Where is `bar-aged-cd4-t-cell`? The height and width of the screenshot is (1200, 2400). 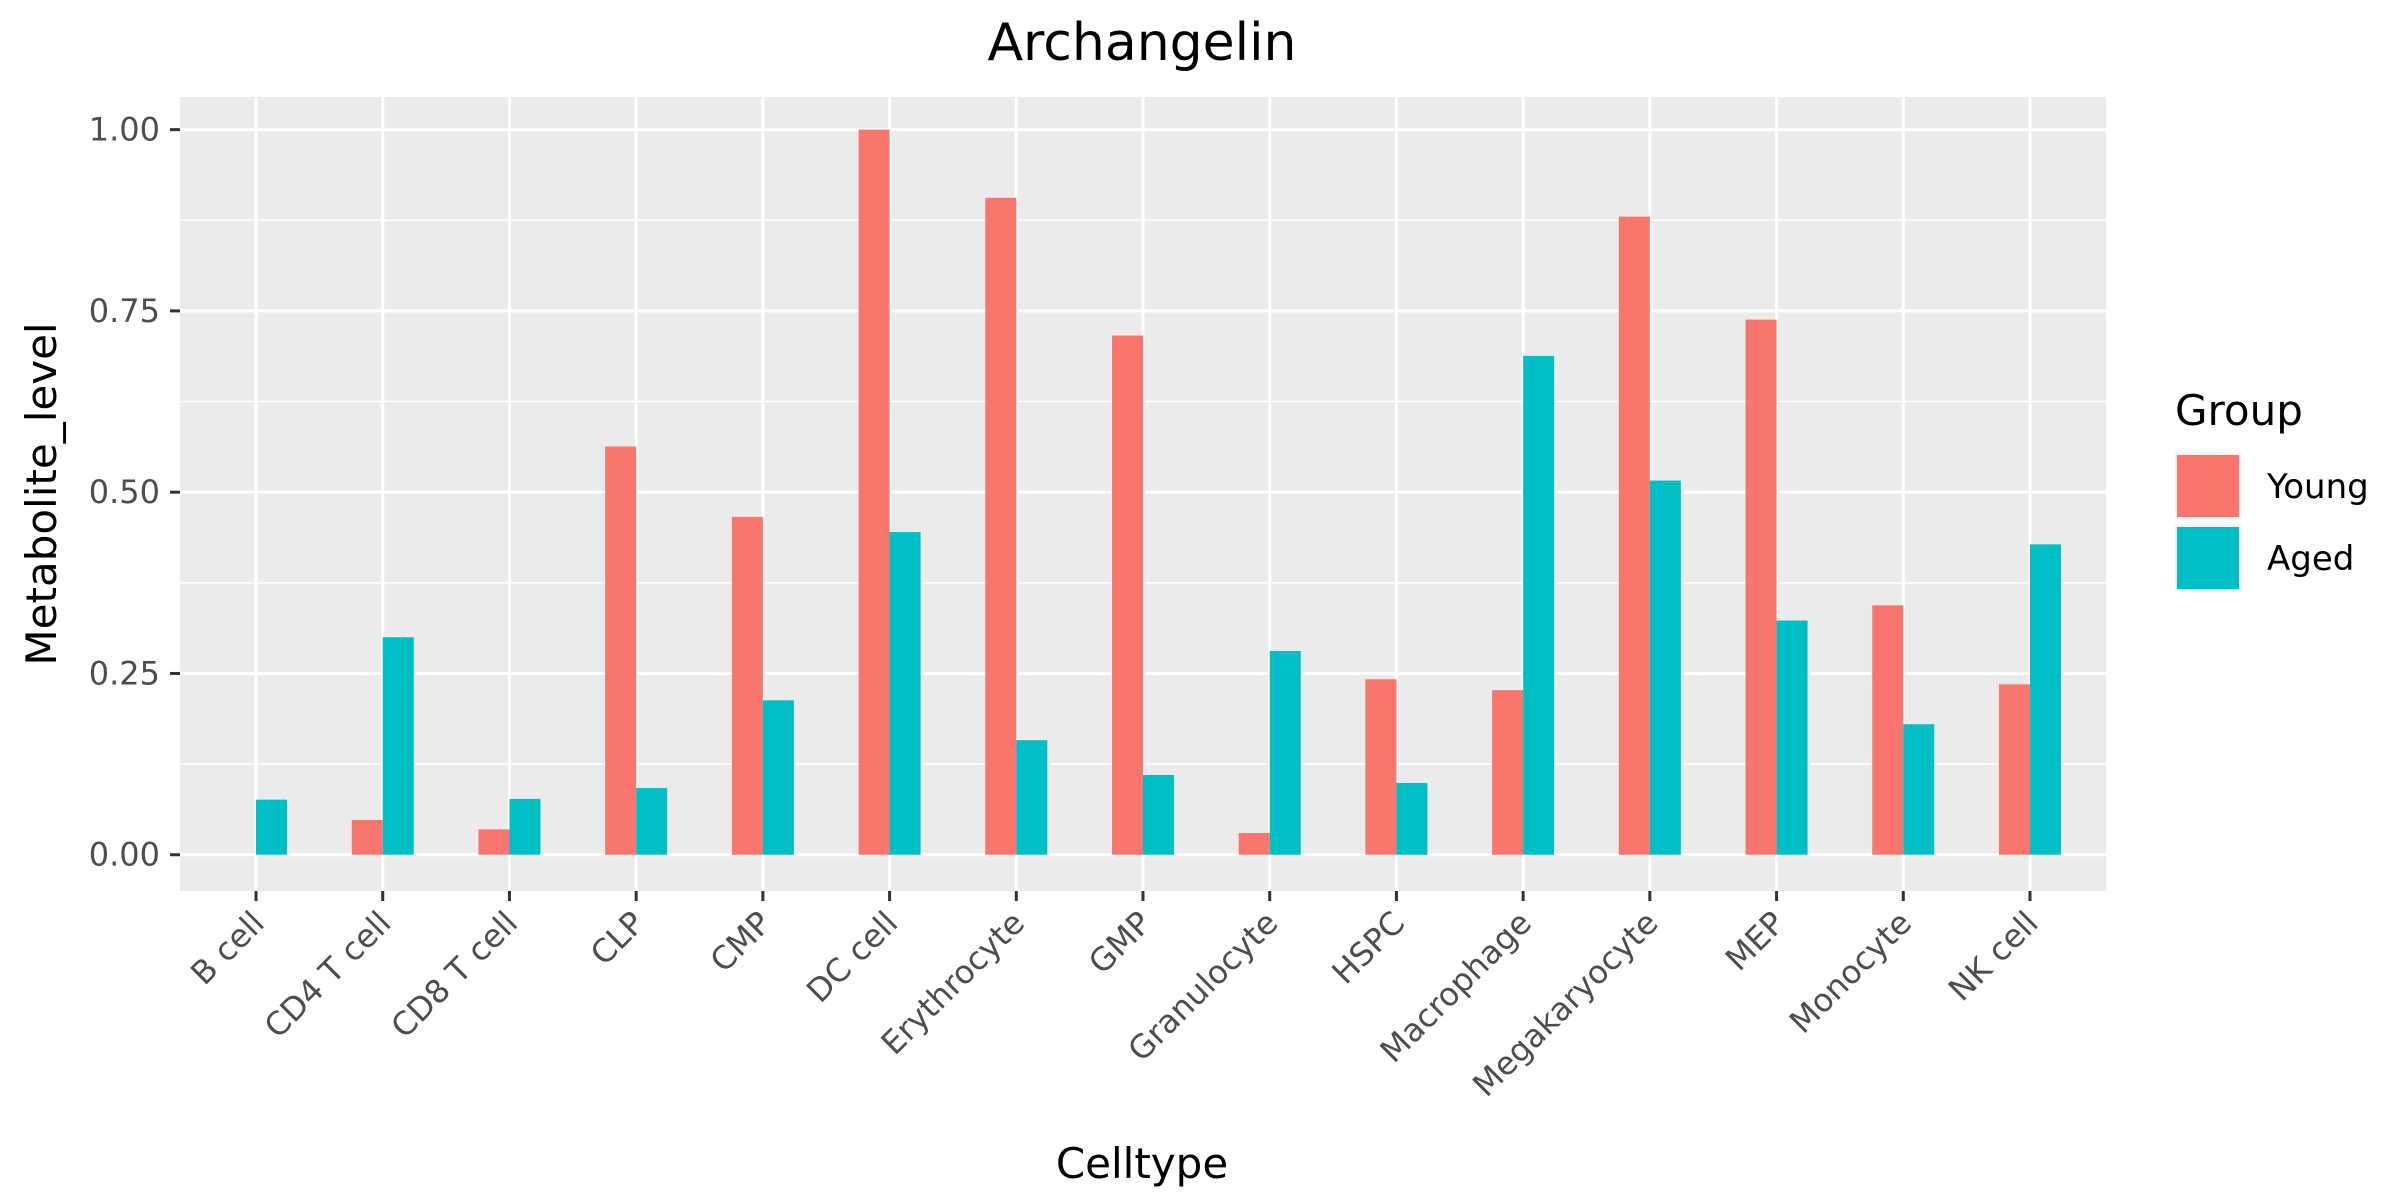
bar-aged-cd4-t-cell is located at coordinates (398, 746).